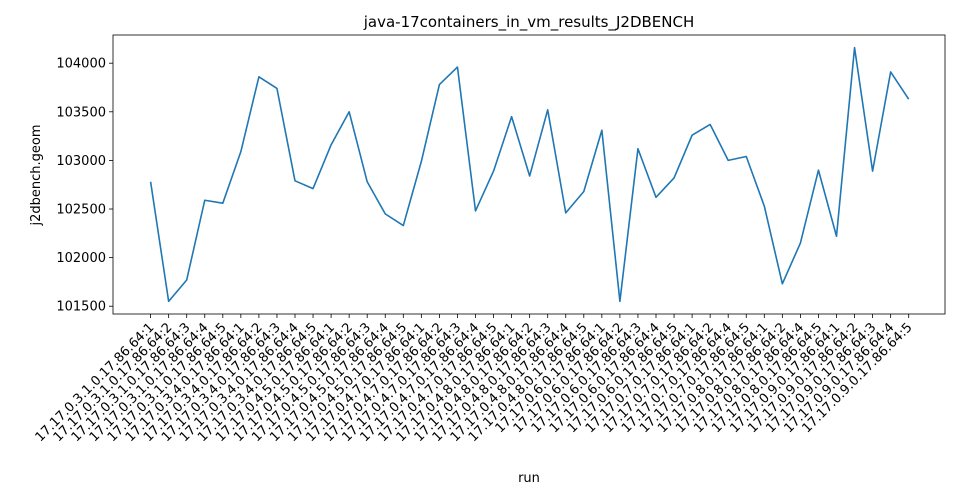 This screenshot has width=960, height=500. What do you see at coordinates (84, 186) in the screenshot?
I see `y-axis: 101500 102000 102500 103000 103500 104000` at bounding box center [84, 186].